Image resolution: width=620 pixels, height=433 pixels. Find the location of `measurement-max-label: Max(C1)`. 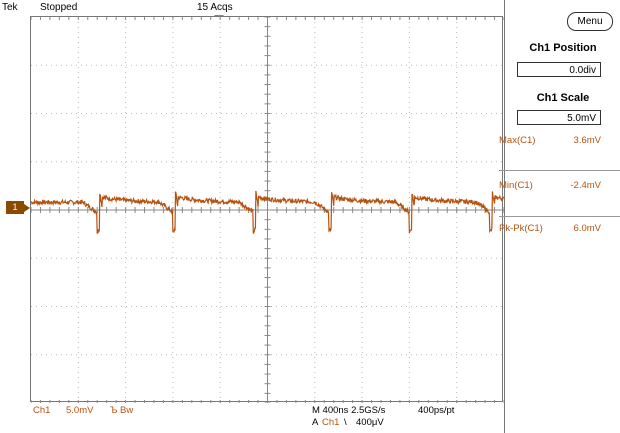

measurement-max-label: Max(C1) is located at coordinates (517, 140).